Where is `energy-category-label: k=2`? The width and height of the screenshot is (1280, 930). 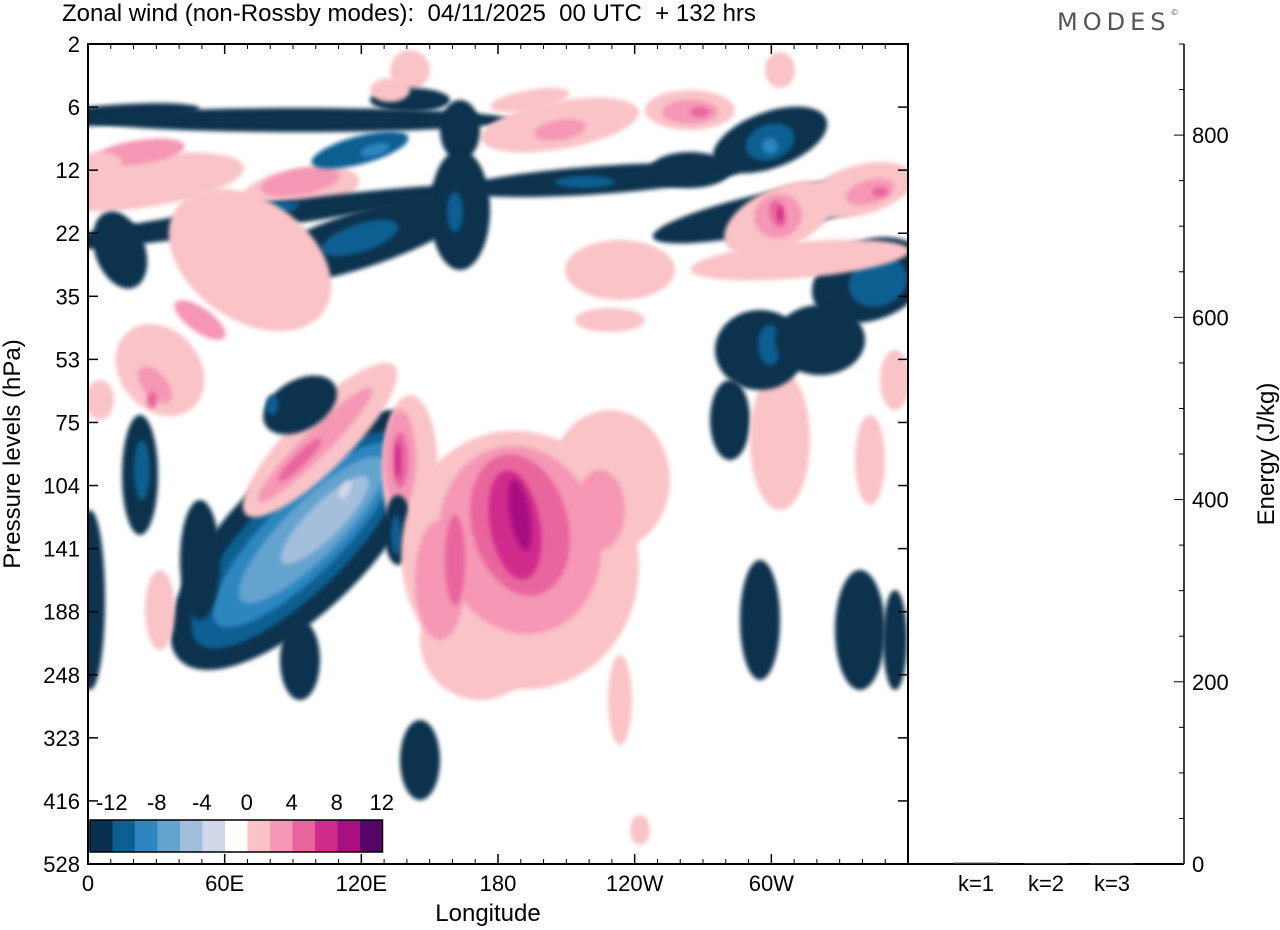
energy-category-label: k=2 is located at coordinates (1046, 883).